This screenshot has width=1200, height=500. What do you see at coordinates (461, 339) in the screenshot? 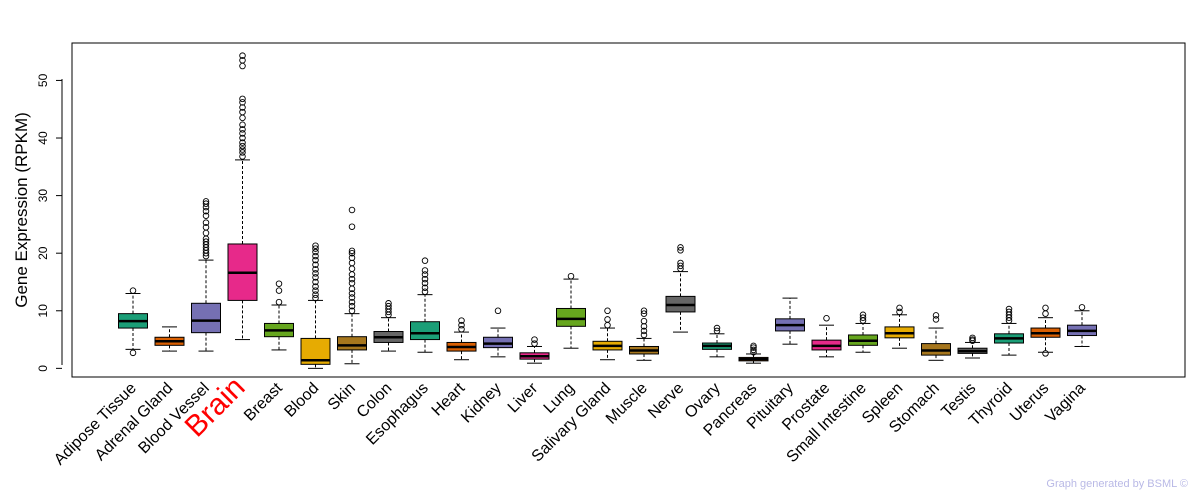
I see `box-heart` at bounding box center [461, 339].